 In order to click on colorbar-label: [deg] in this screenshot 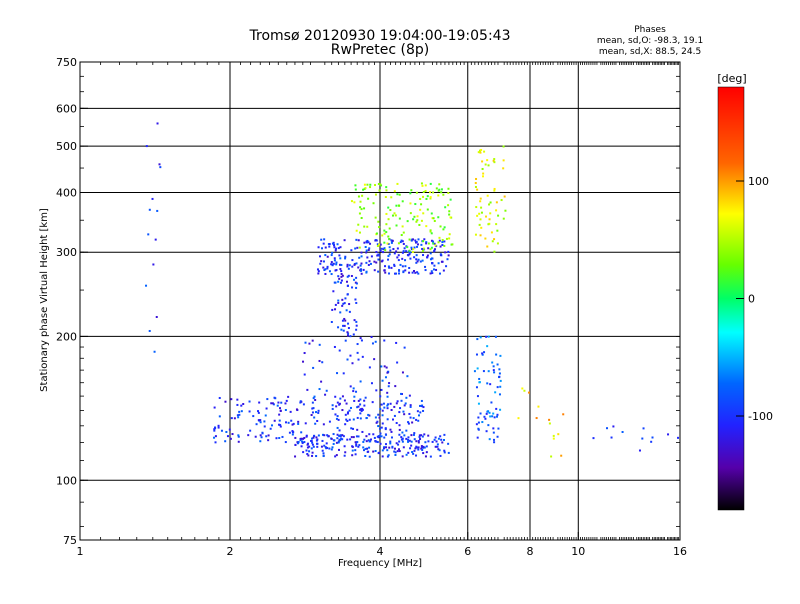, I will do `click(731, 78)`.